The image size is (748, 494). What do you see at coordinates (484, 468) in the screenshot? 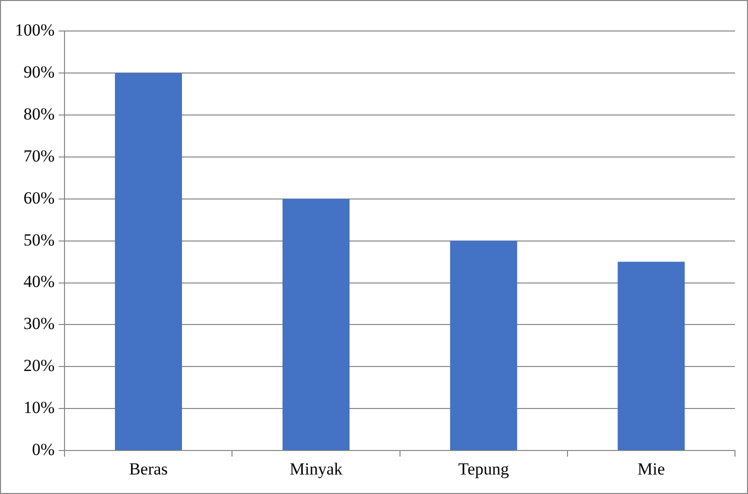
I see `x-tick-label: Tepung` at bounding box center [484, 468].